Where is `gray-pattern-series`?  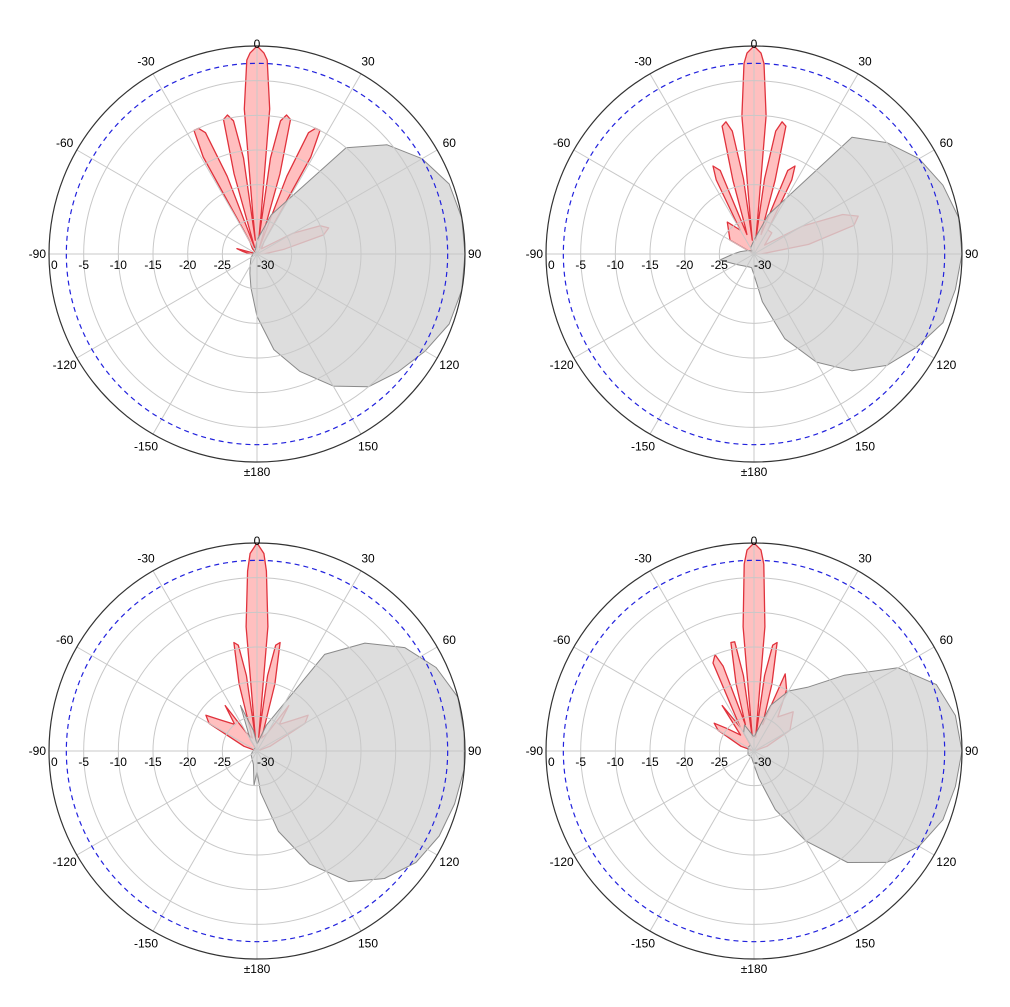
gray-pattern-series is located at coordinates (357, 266).